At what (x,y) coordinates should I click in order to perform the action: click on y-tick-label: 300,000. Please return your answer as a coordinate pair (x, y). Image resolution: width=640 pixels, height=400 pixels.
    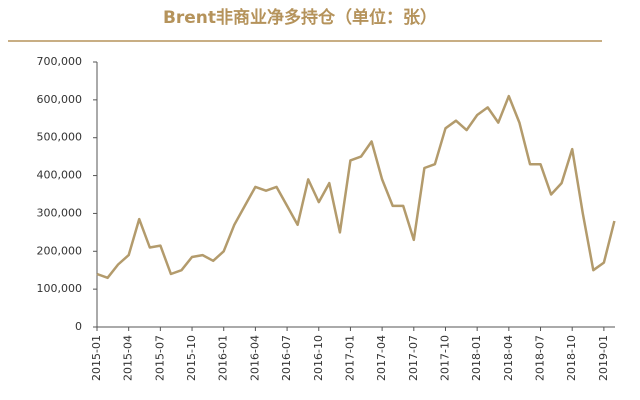
    Looking at the image, I should click on (60, 212).